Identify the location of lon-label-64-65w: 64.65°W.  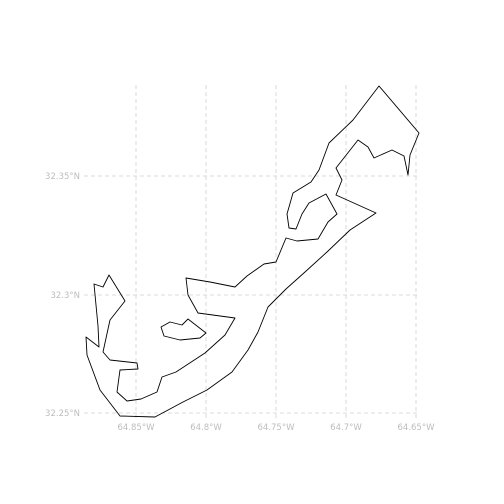
(417, 428).